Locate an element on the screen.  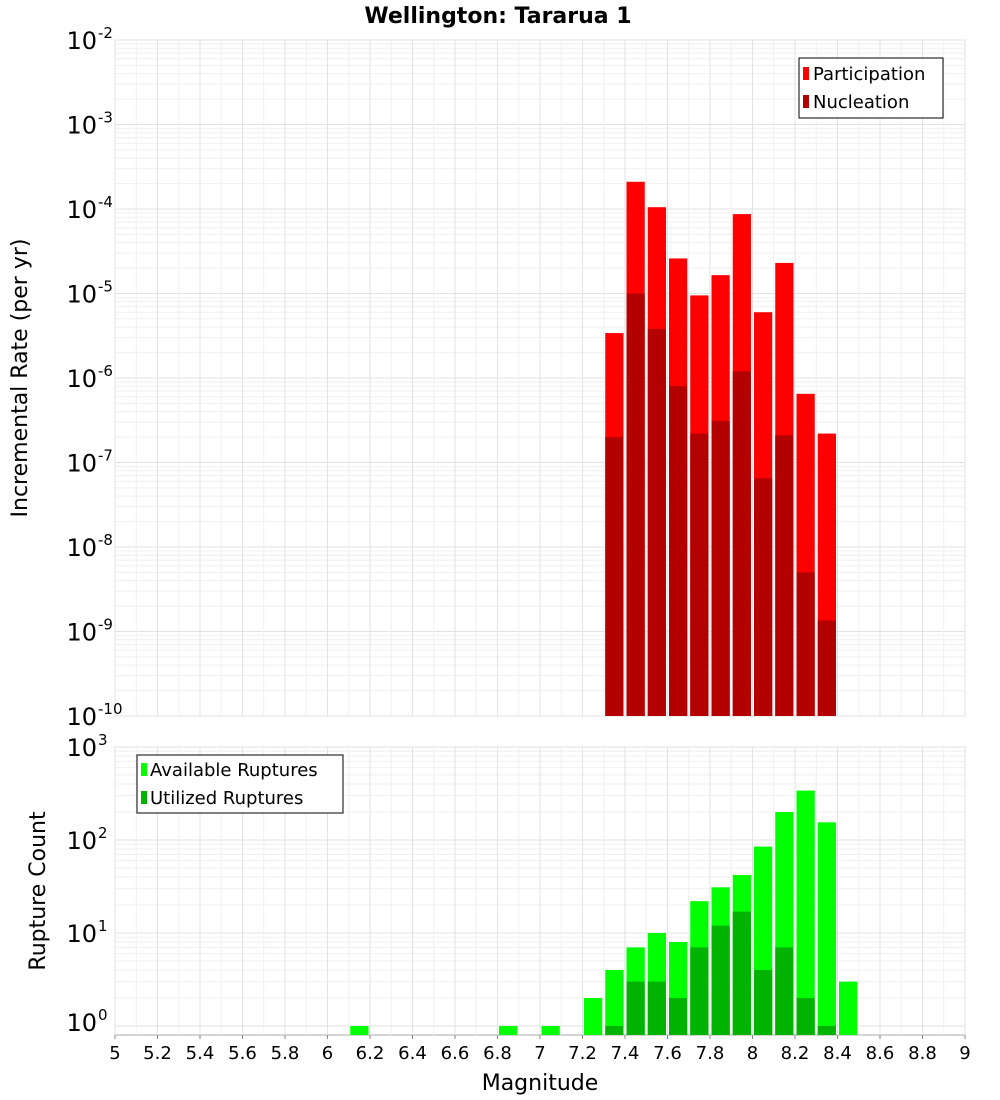
x-tick-label: 5.6 is located at coordinates (242, 1053).